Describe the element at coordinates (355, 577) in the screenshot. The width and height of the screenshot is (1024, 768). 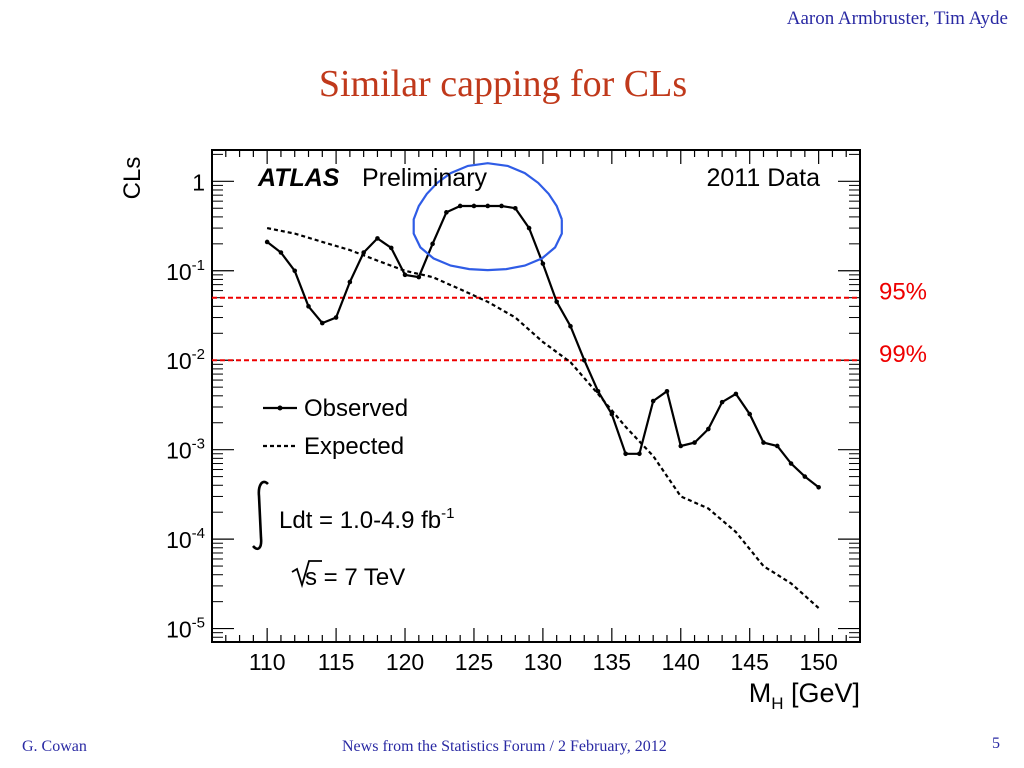
I see `energy-label: s = 7 TeV` at that location.